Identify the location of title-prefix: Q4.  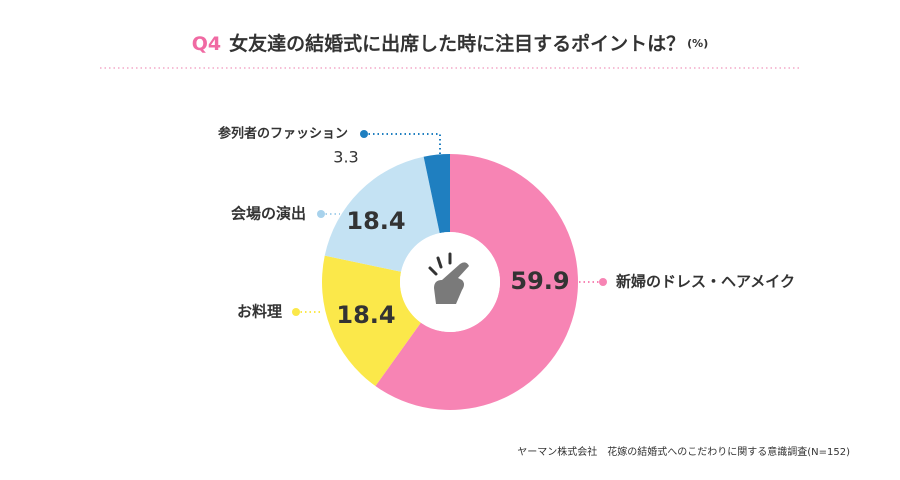
(206, 44).